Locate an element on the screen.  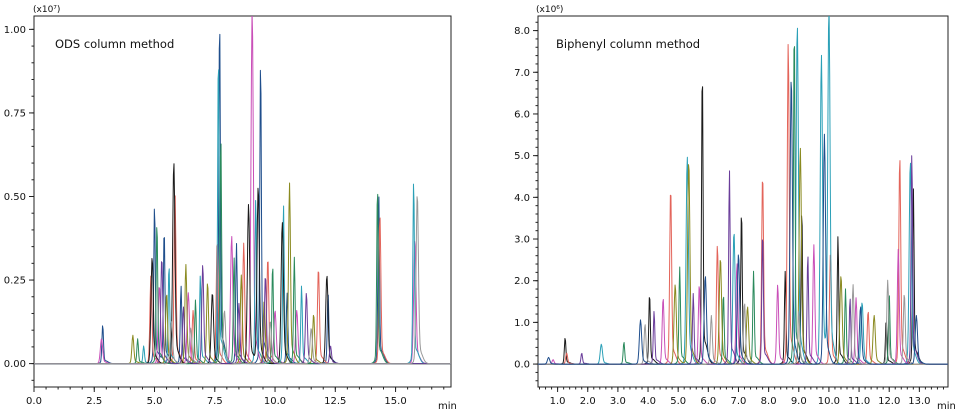
ods-y-tick-label: 0.50 is located at coordinates (15, 197).